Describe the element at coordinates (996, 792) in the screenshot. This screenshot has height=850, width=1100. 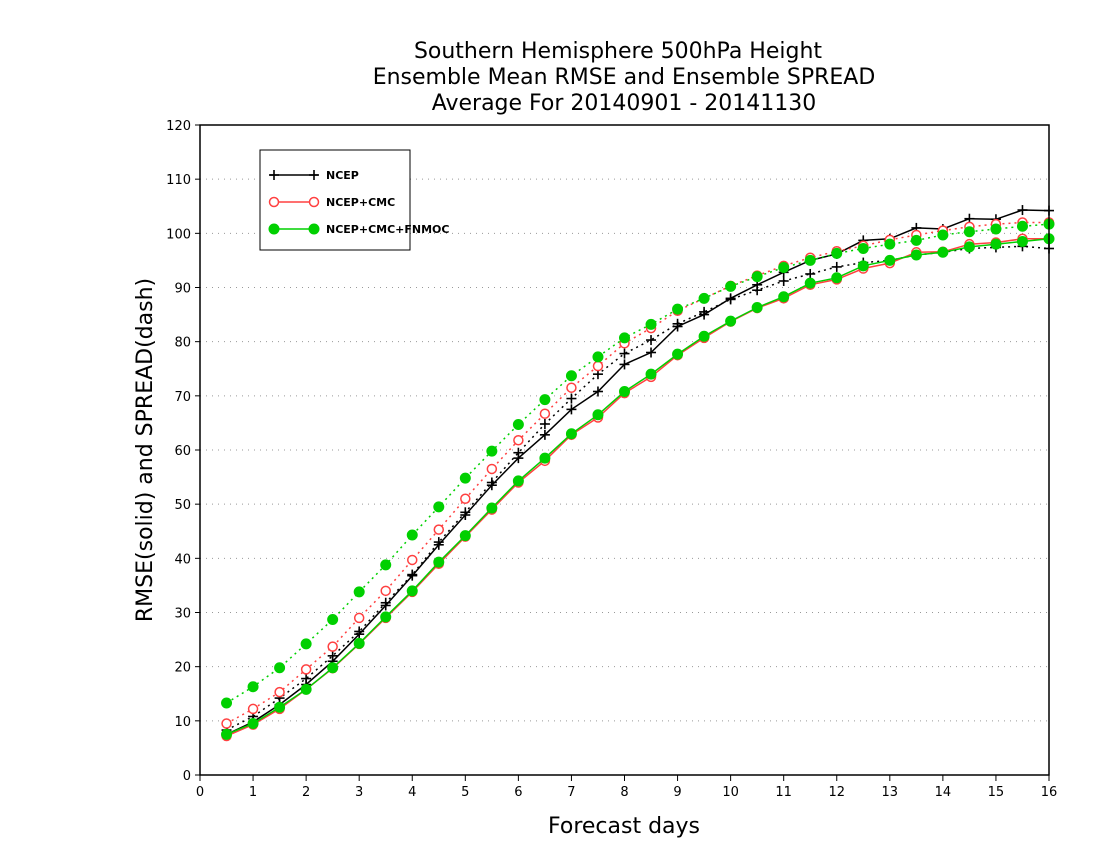
I see `x-tick-label-15: 15` at that location.